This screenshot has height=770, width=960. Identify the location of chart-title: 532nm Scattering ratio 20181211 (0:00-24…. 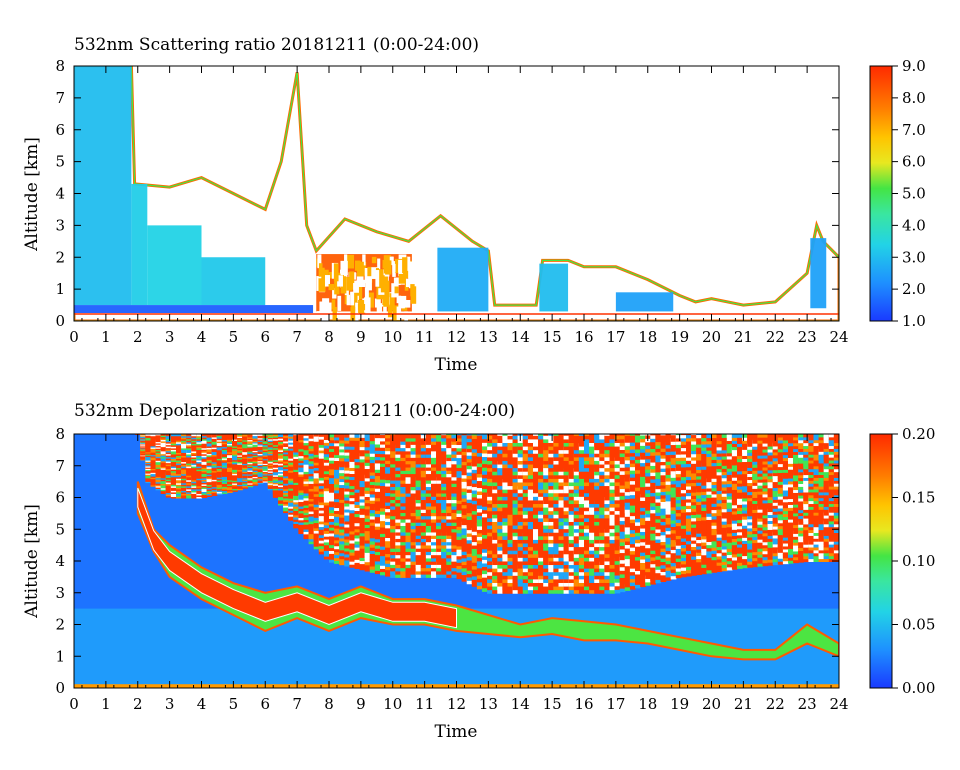
(276, 45).